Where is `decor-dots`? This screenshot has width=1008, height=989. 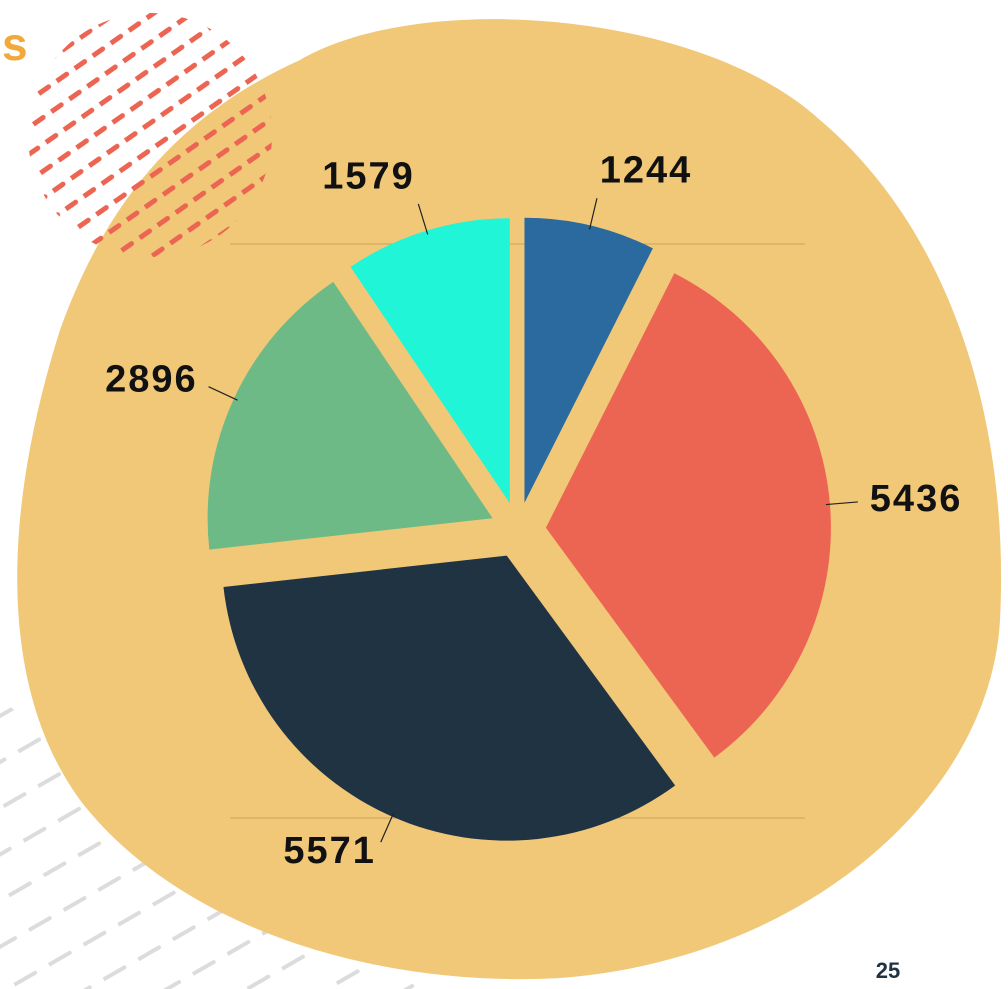
decor-dots is located at coordinates (150, 135).